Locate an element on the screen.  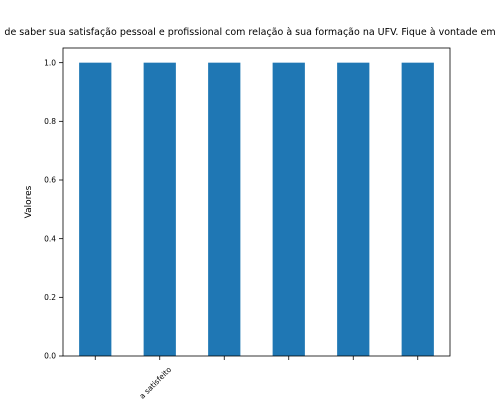
y-tick-label: 0.6 is located at coordinates (50, 180).